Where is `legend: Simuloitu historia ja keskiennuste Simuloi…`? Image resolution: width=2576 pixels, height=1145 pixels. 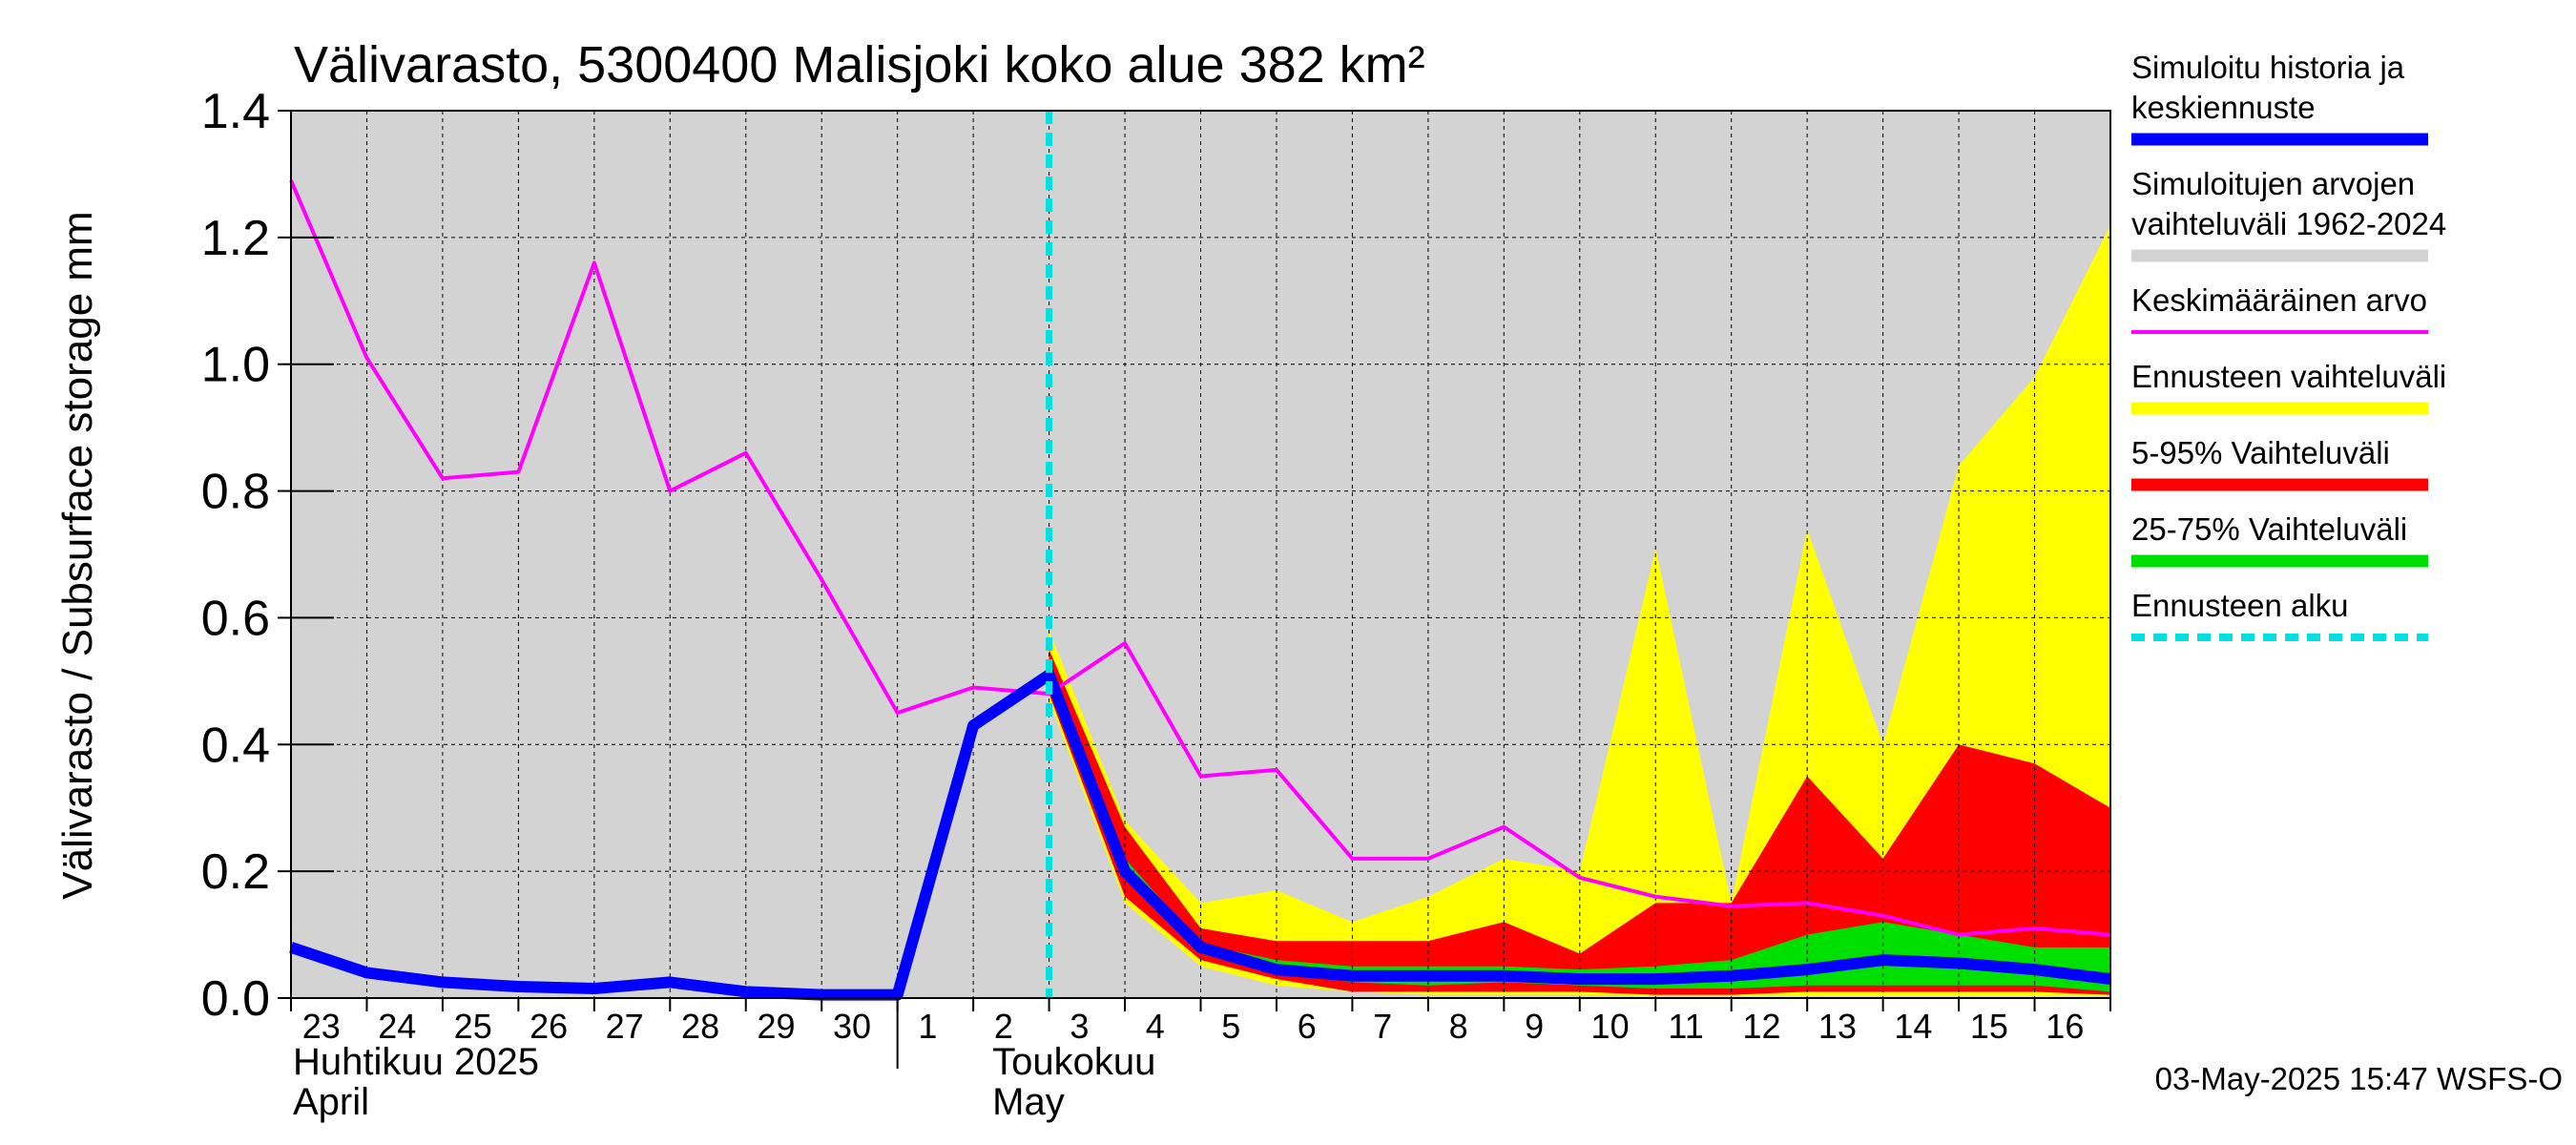 legend: Simuloitu historia ja keskiennuste Simuloi… is located at coordinates (2288, 345).